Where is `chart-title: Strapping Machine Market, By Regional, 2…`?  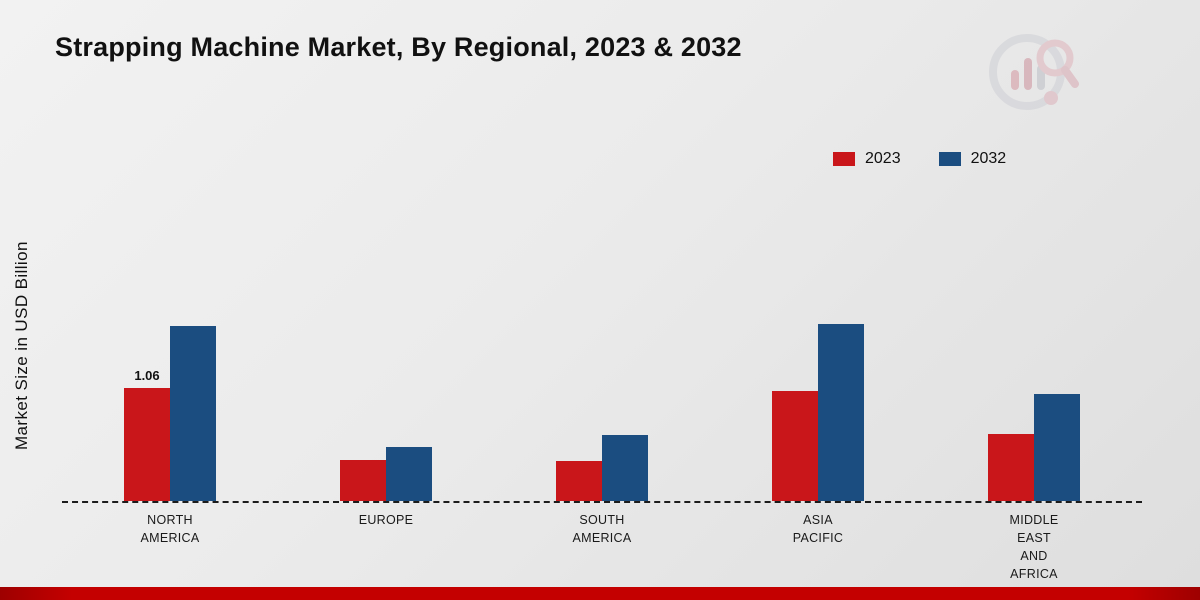 chart-title: Strapping Machine Market, By Regional, 2… is located at coordinates (398, 47).